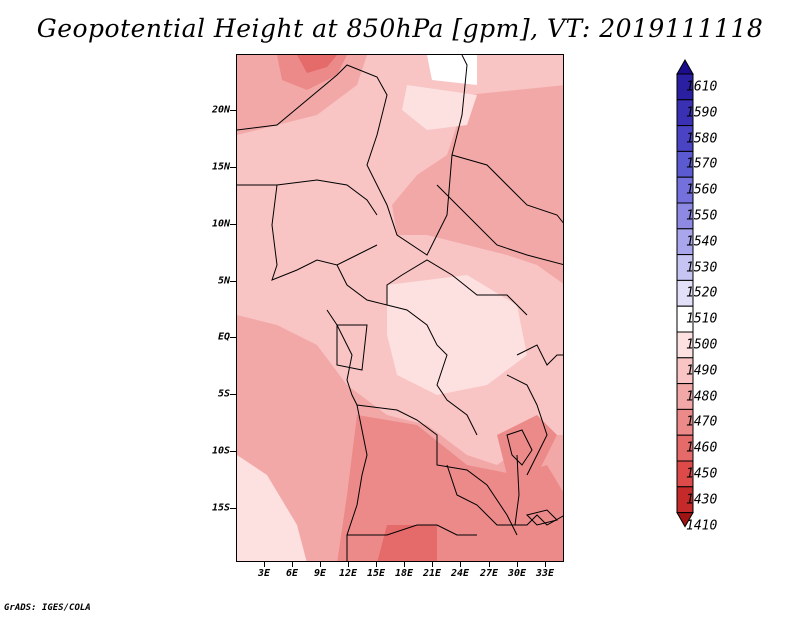 This screenshot has height=618, width=800. What do you see at coordinates (223, 337) in the screenshot?
I see `lat-label-eq: EQ` at bounding box center [223, 337].